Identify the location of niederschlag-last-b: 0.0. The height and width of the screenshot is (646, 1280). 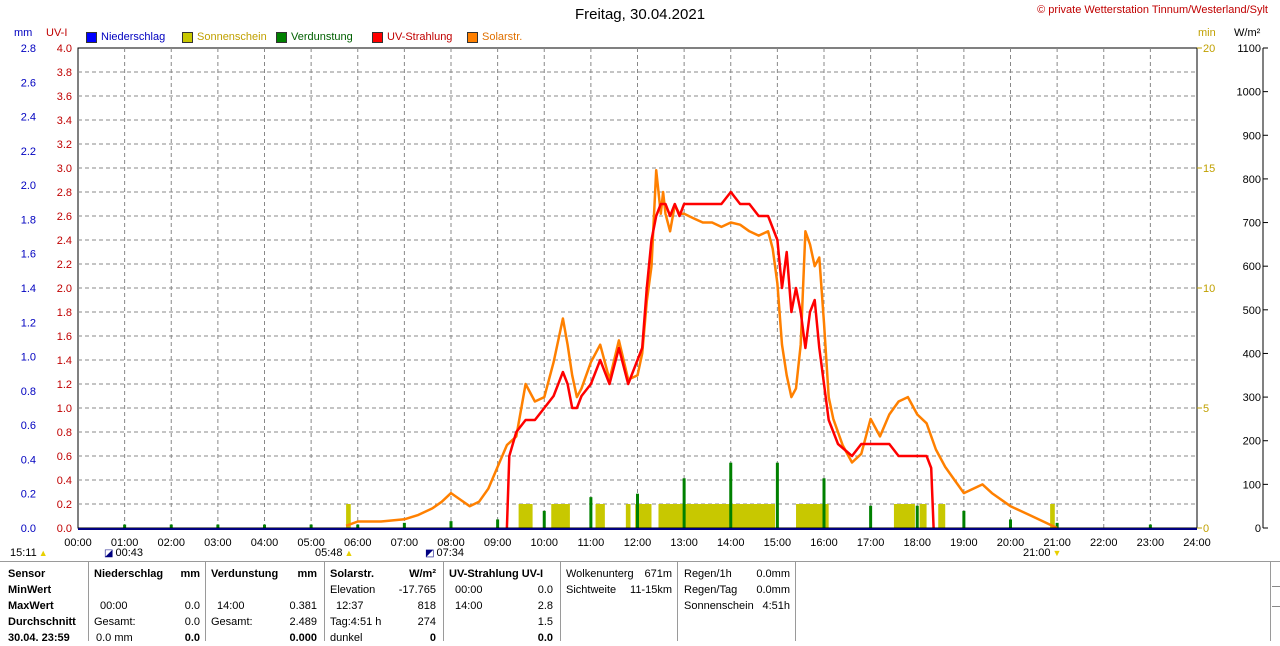
(192, 638).